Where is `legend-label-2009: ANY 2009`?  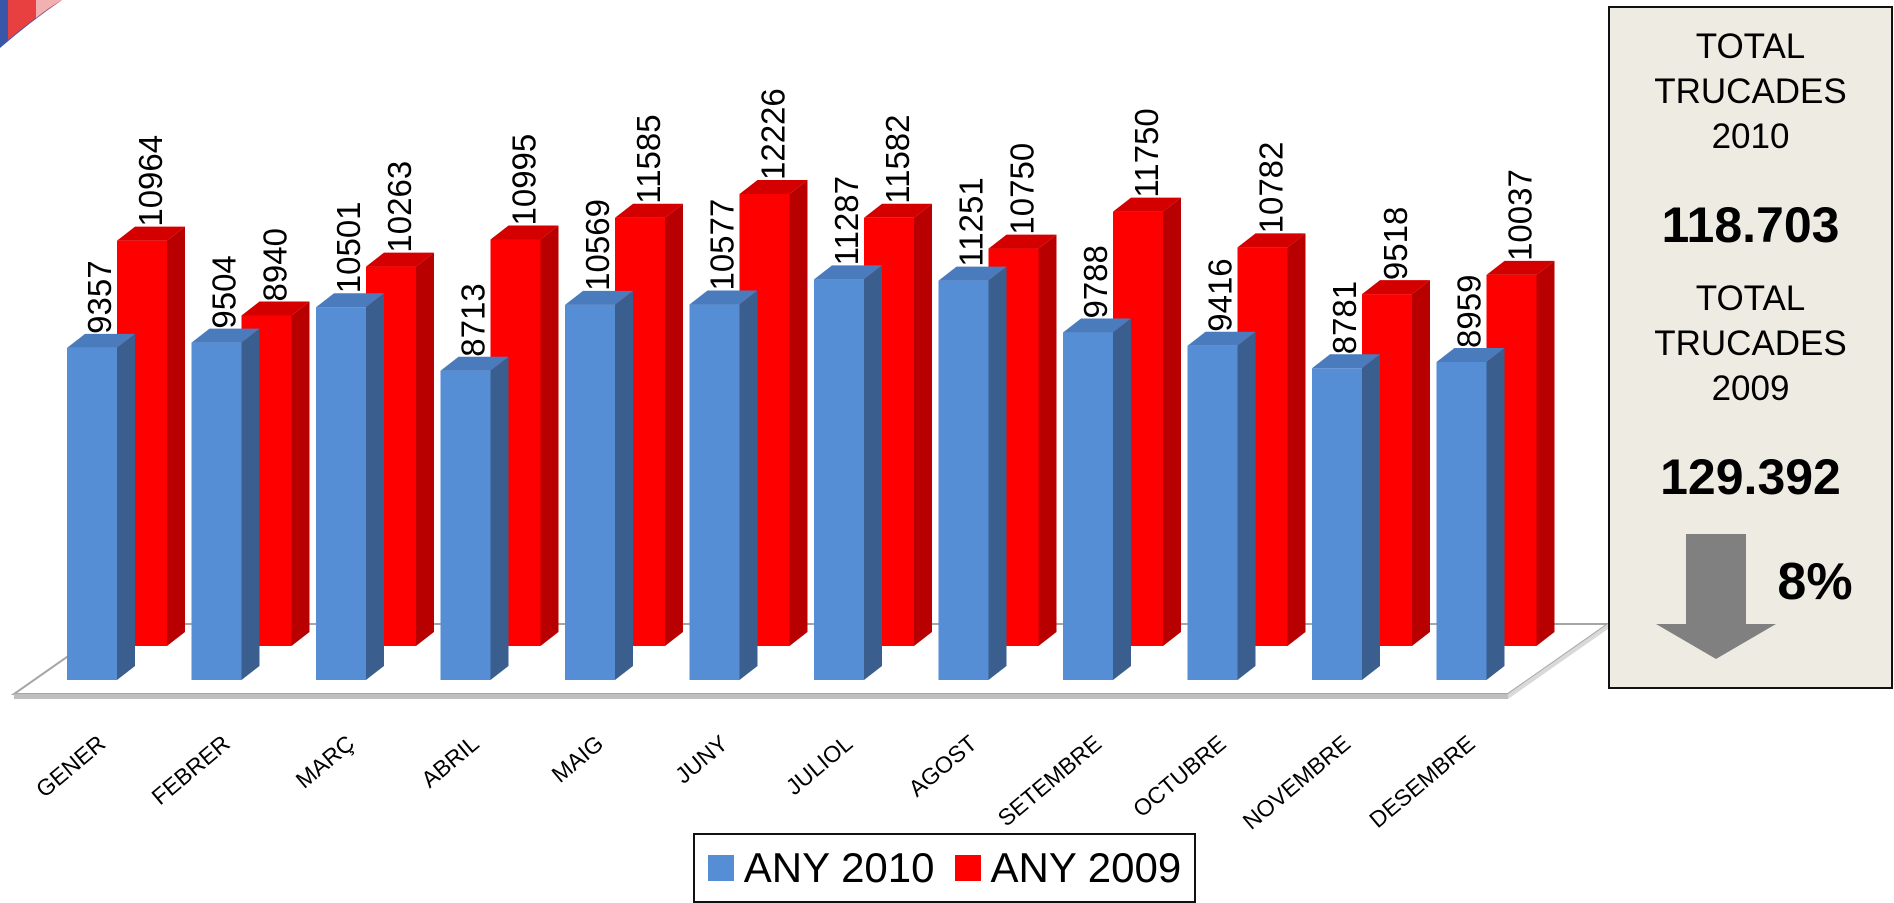 legend-label-2009: ANY 2009 is located at coordinates (1086, 867).